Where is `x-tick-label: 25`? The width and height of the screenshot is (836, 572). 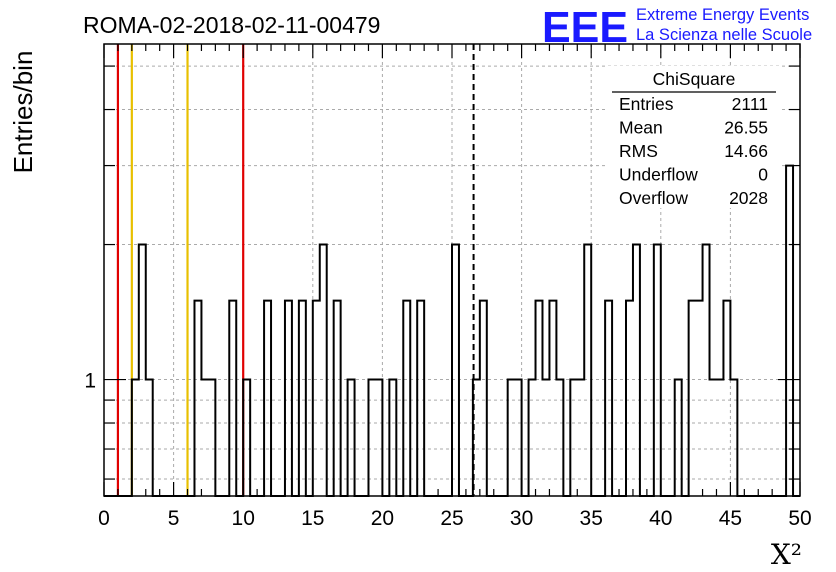
x-tick-label: 25 is located at coordinates (451, 518).